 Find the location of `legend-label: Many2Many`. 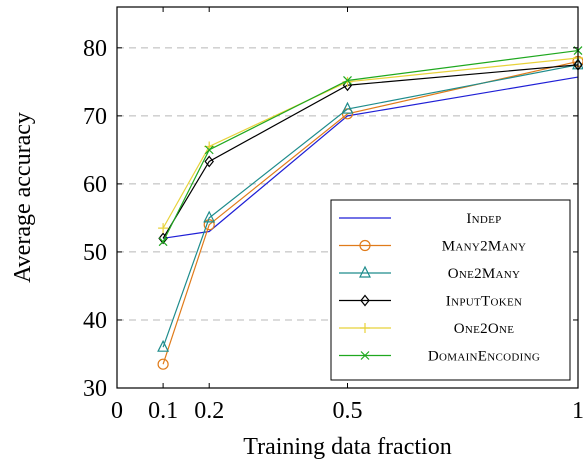

legend-label: Many2Many is located at coordinates (484, 247).